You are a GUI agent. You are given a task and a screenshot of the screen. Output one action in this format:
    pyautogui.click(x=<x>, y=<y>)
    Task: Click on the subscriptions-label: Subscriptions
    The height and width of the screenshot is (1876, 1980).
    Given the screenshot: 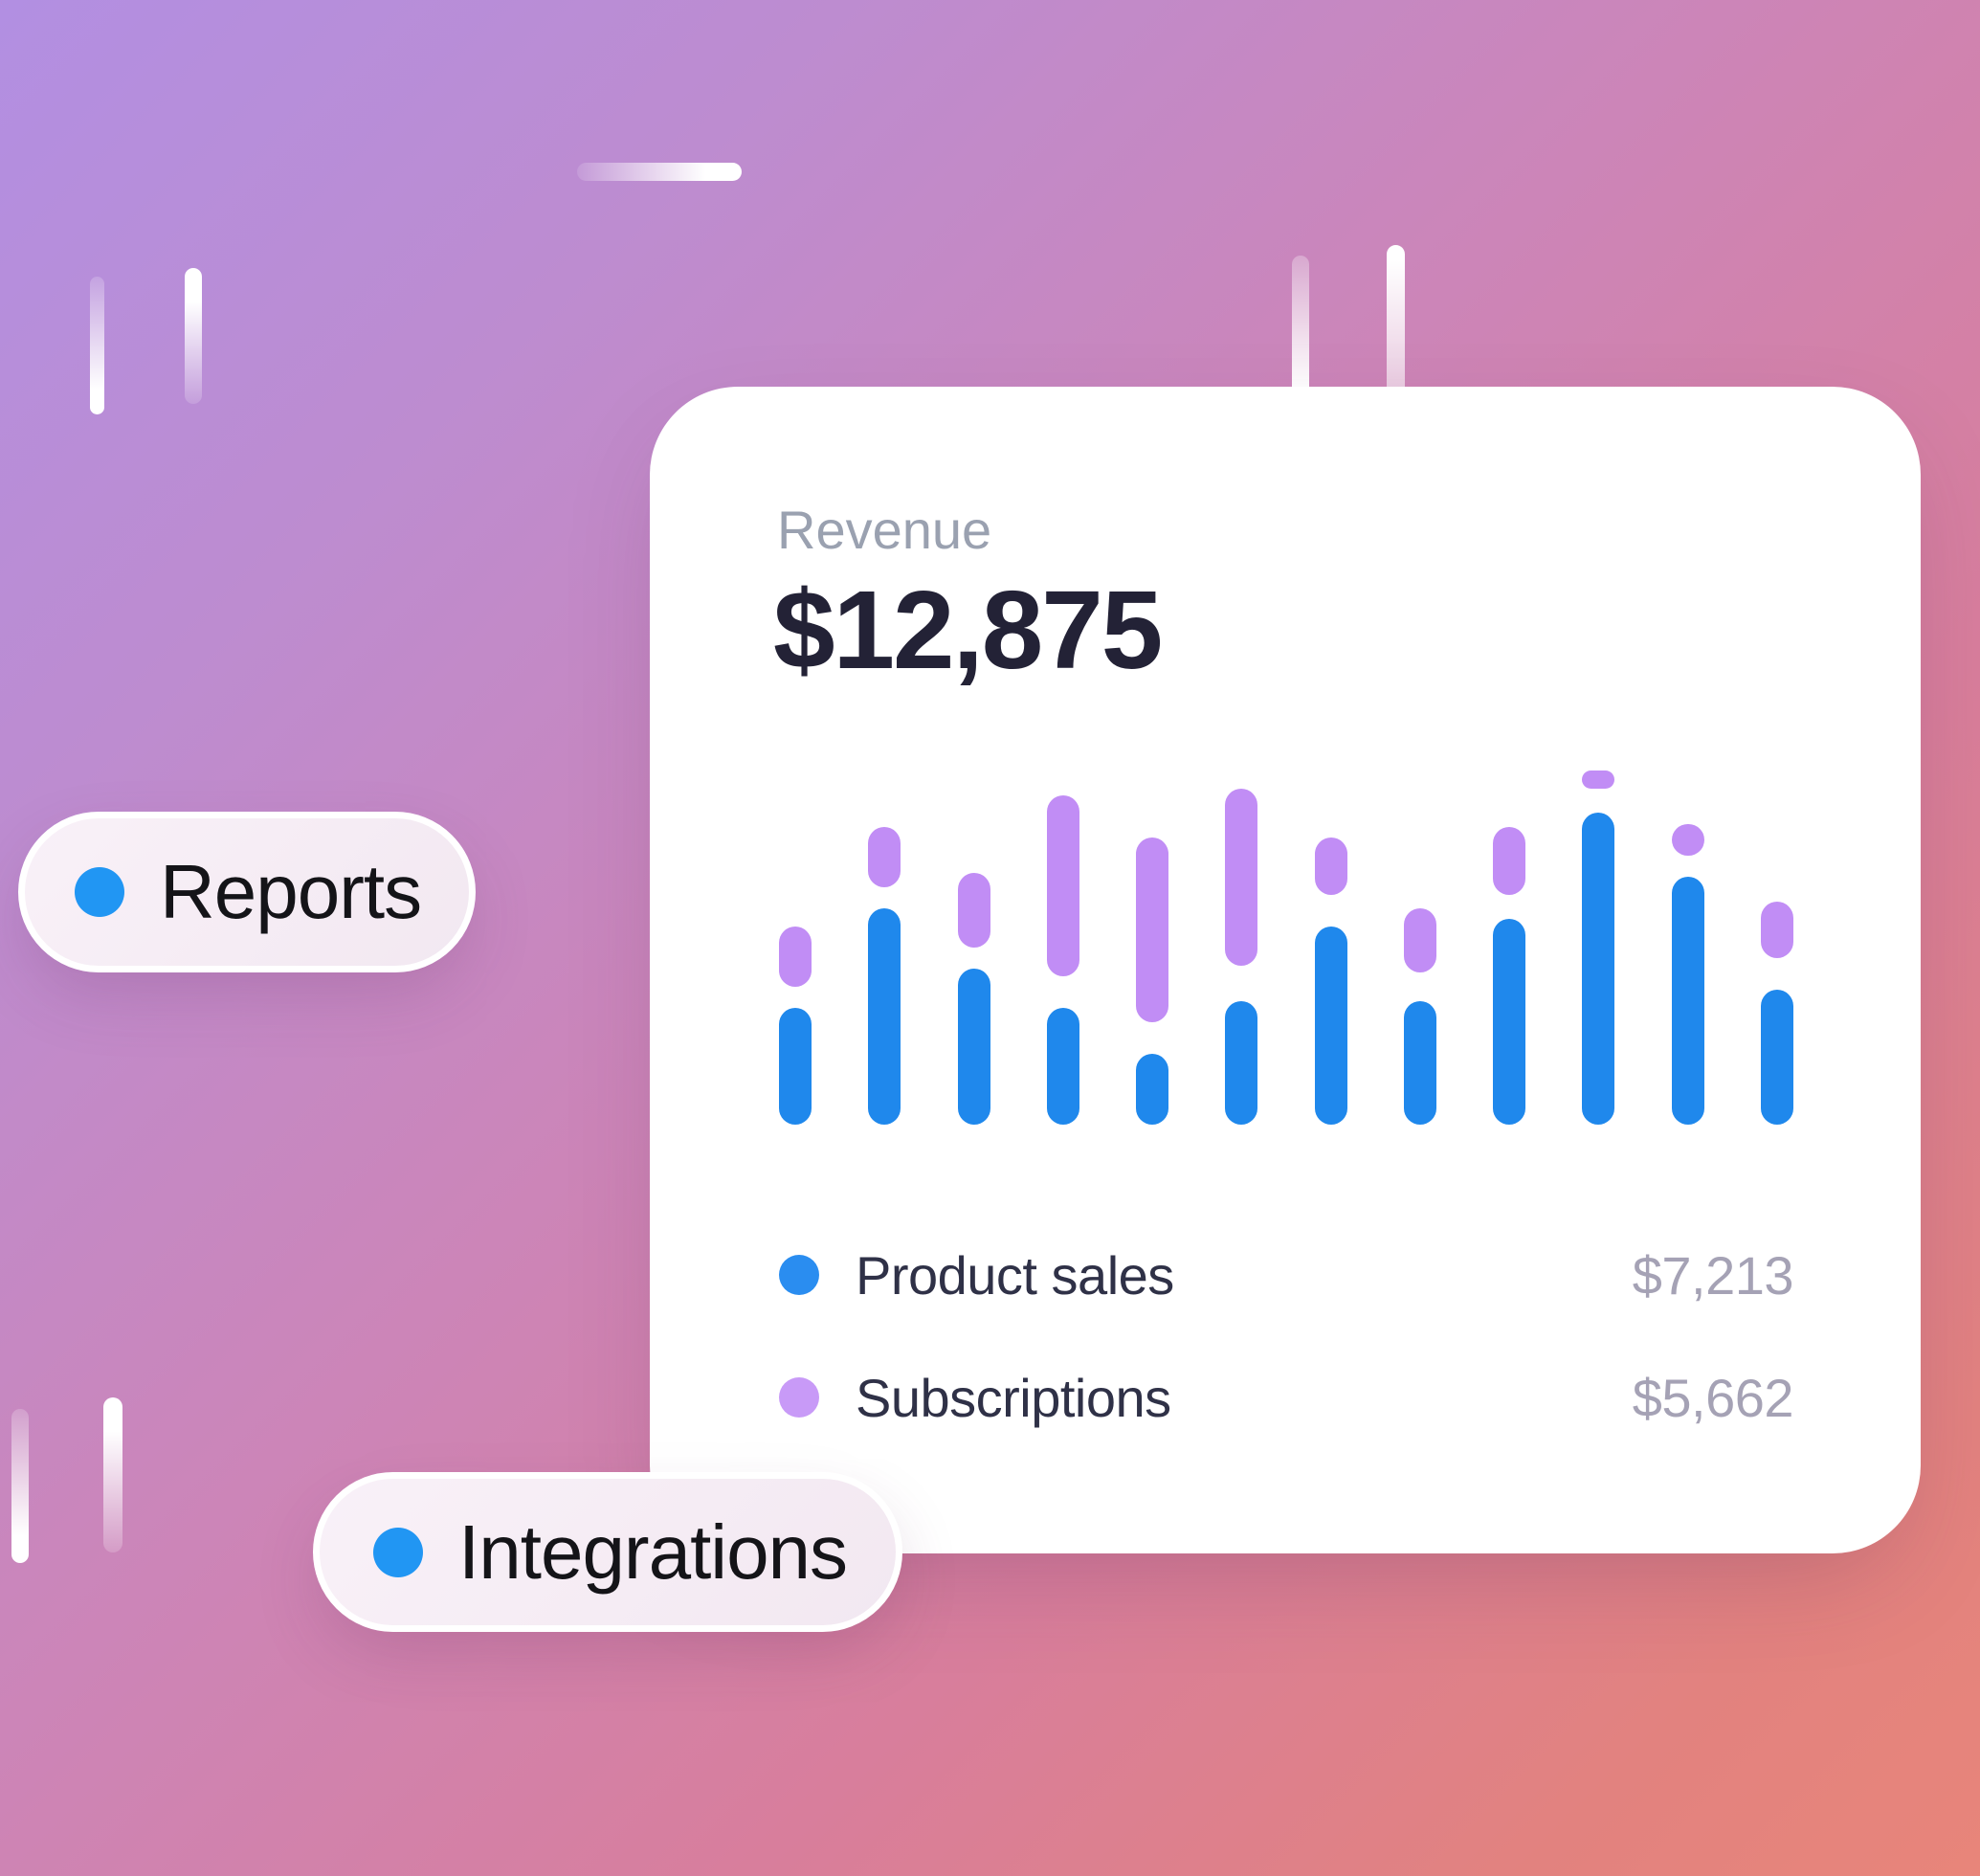 What is the action you would take?
    pyautogui.click(x=1013, y=1397)
    